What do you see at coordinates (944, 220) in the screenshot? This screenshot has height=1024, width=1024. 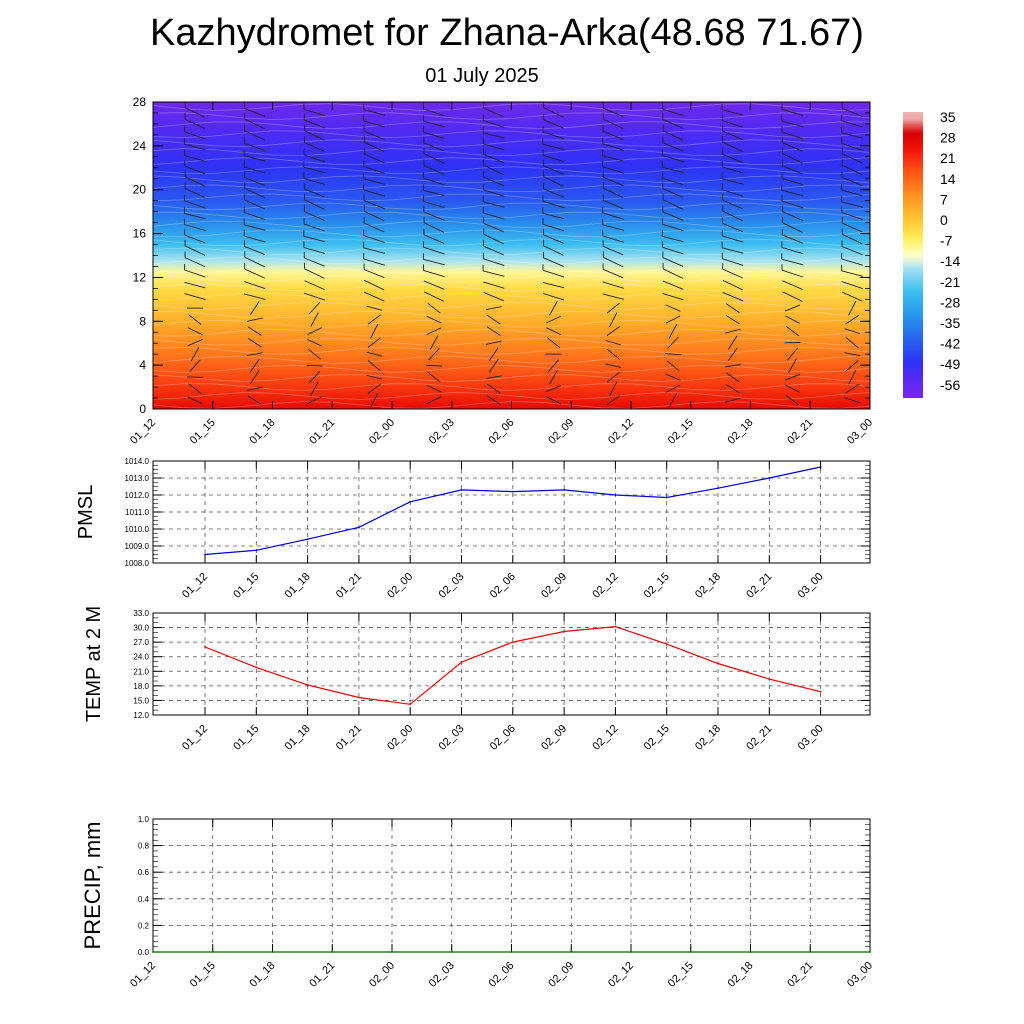 I see `colorbar-label: 0` at bounding box center [944, 220].